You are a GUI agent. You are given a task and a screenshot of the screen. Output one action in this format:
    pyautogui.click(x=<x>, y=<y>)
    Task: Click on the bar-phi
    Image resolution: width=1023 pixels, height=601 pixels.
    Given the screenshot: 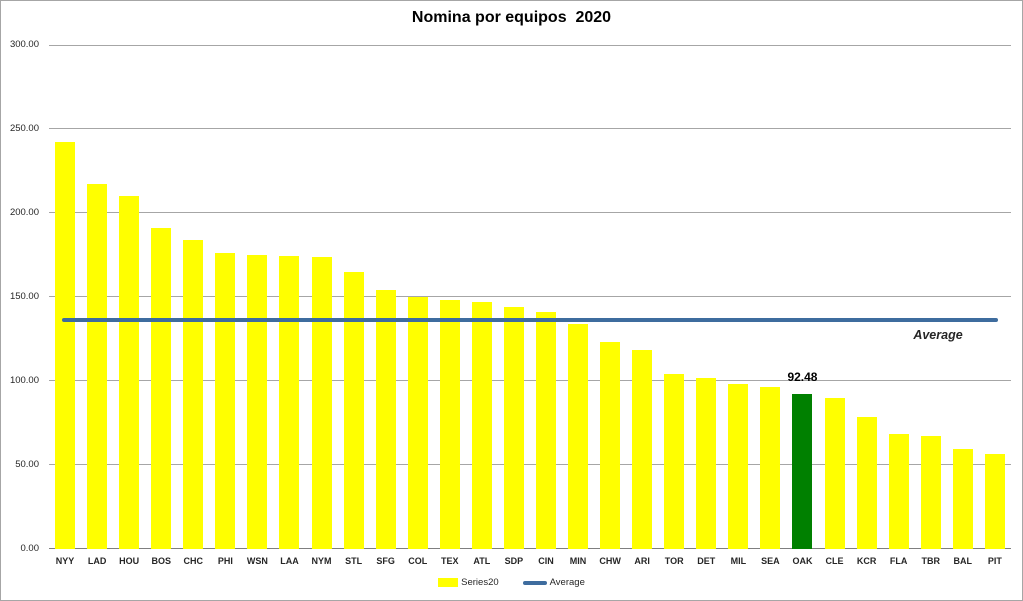 What is the action you would take?
    pyautogui.click(x=225, y=401)
    